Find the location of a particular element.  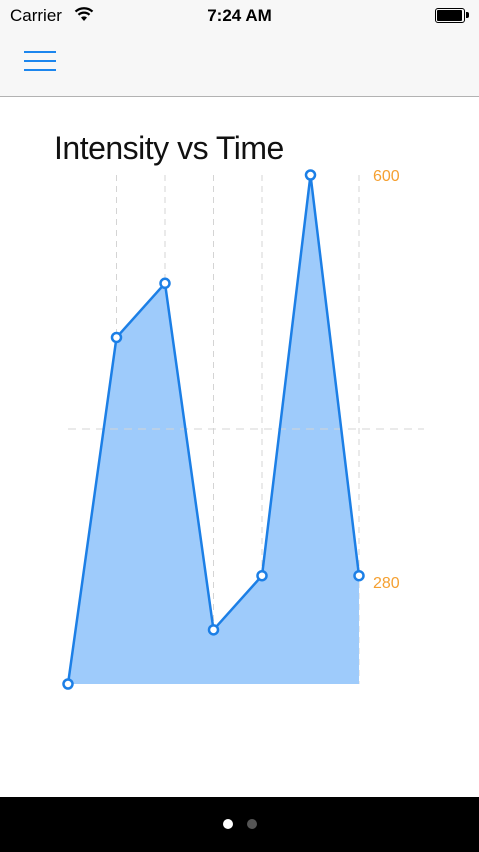

navigation-bar is located at coordinates (239, 64).